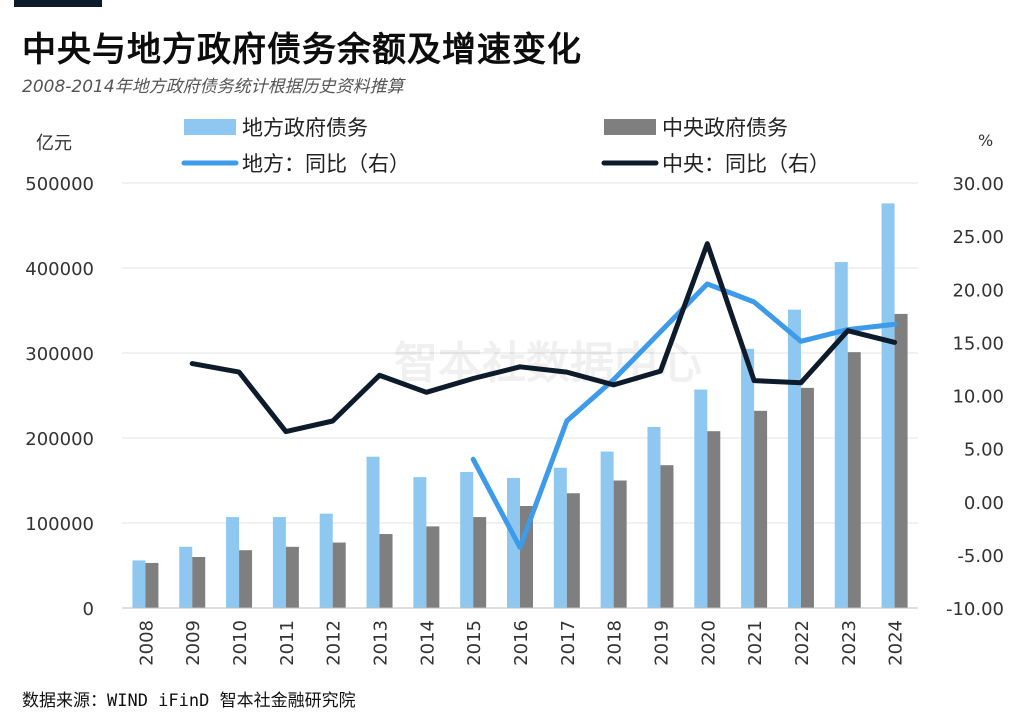 Image resolution: width=1029 pixels, height=720 pixels. I want to click on right-tick-label: 5.00, so click(984, 450).